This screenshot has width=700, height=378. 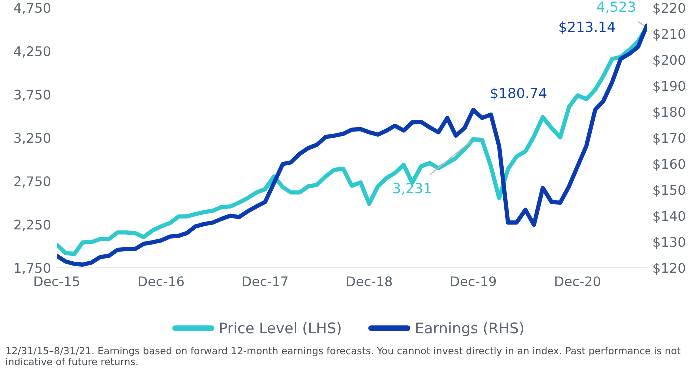 What do you see at coordinates (32, 52) in the screenshot?
I see `y-tick-label: 4,250` at bounding box center [32, 52].